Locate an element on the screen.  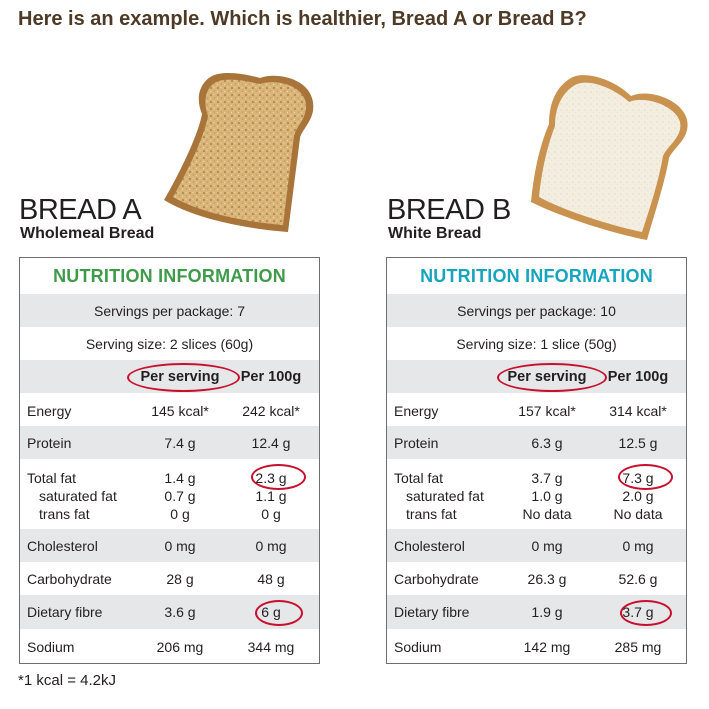
per-serving-value: 3.6 g is located at coordinates (180, 612).